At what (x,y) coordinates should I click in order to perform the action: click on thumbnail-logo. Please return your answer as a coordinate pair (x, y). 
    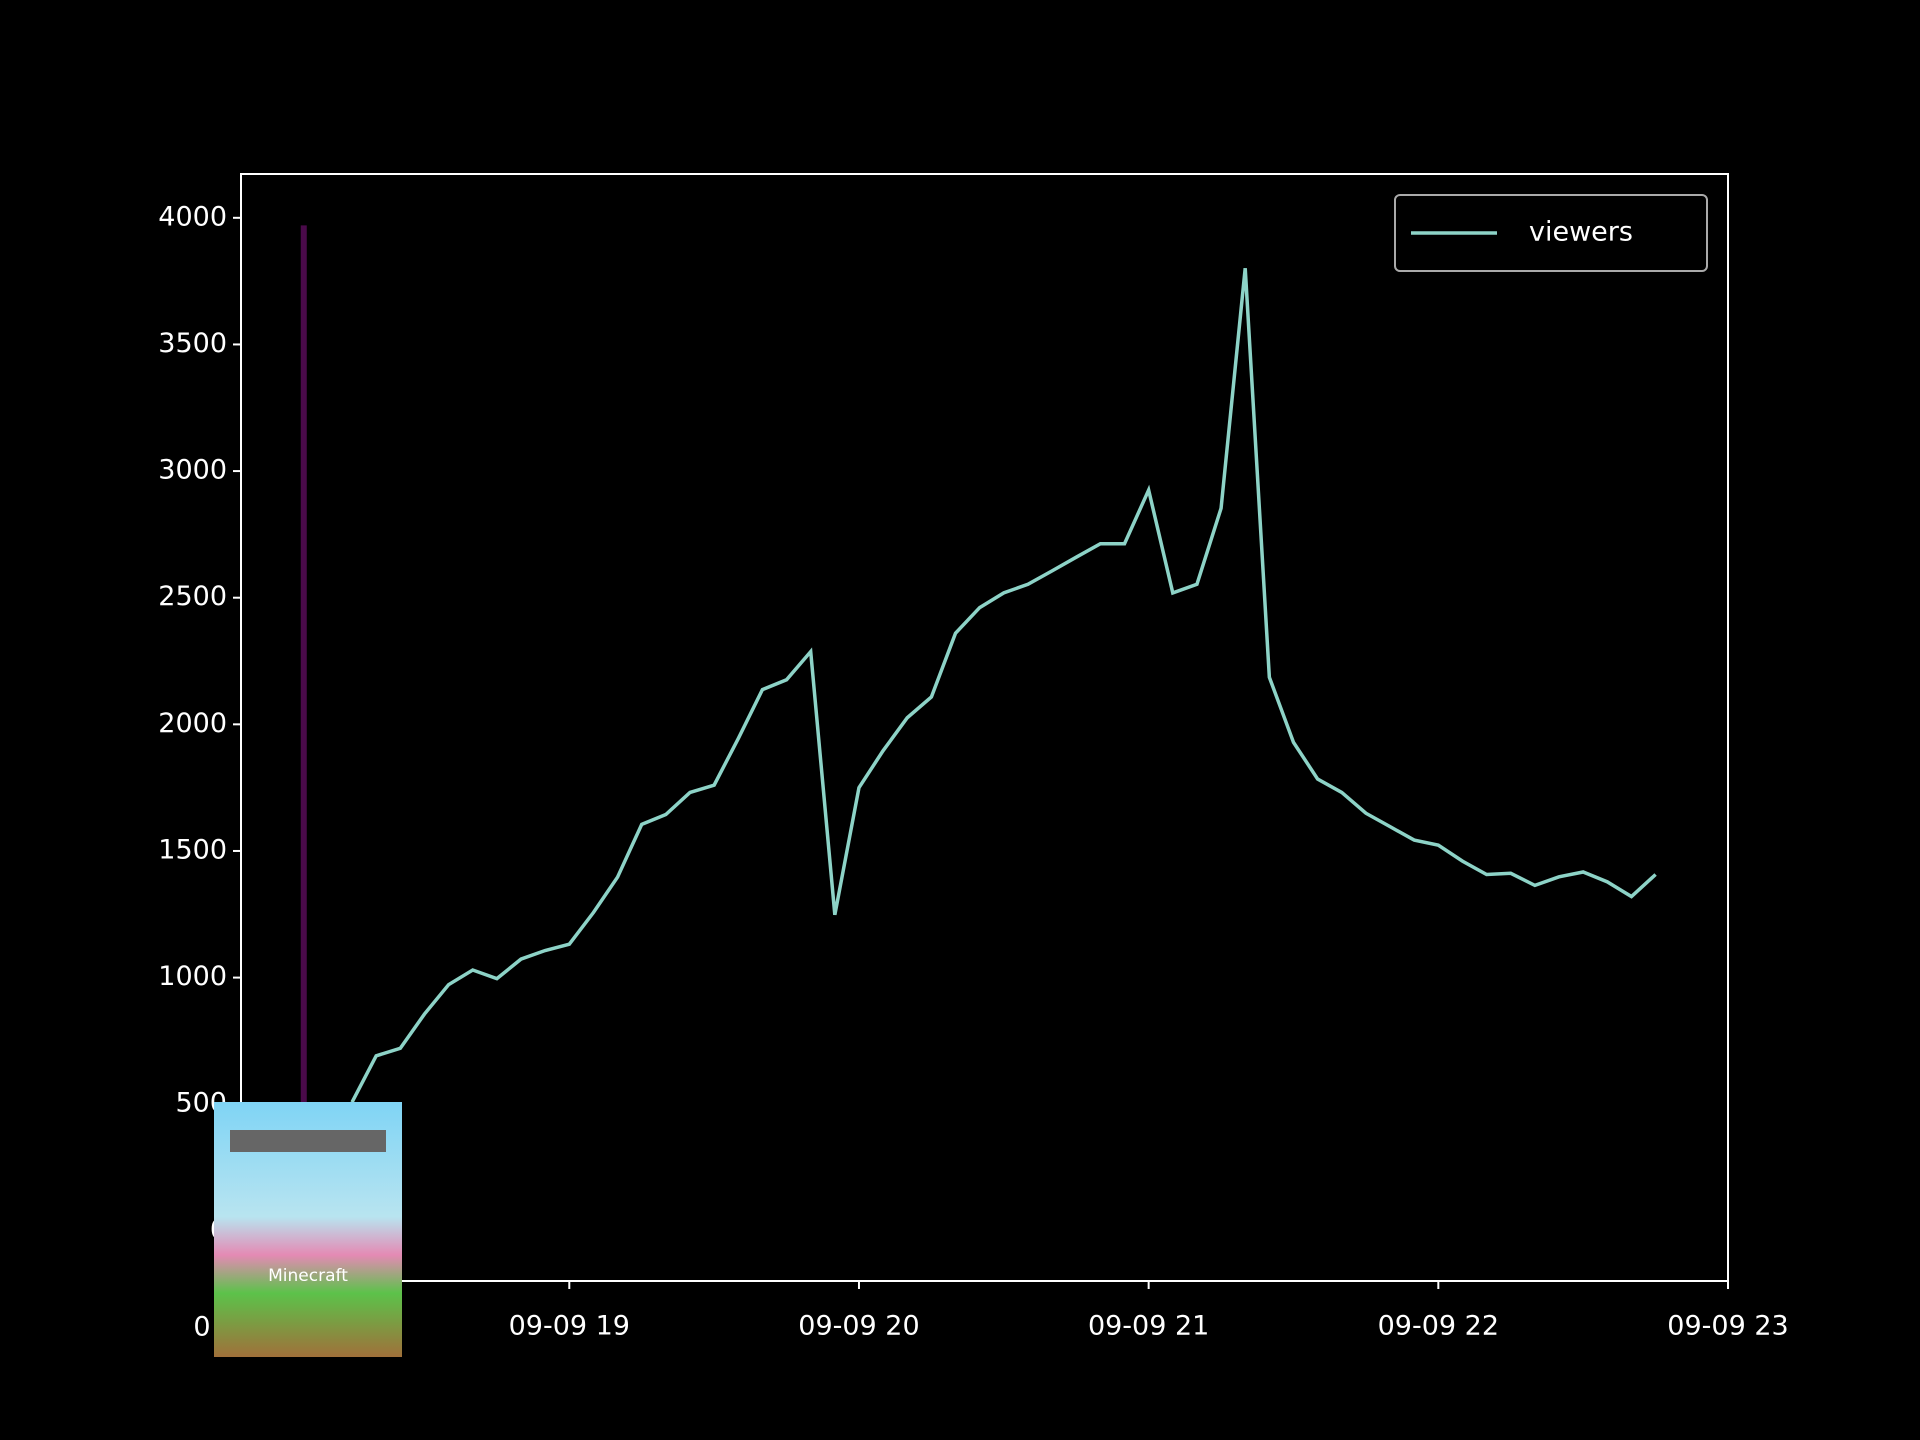
    Looking at the image, I should click on (308, 1141).